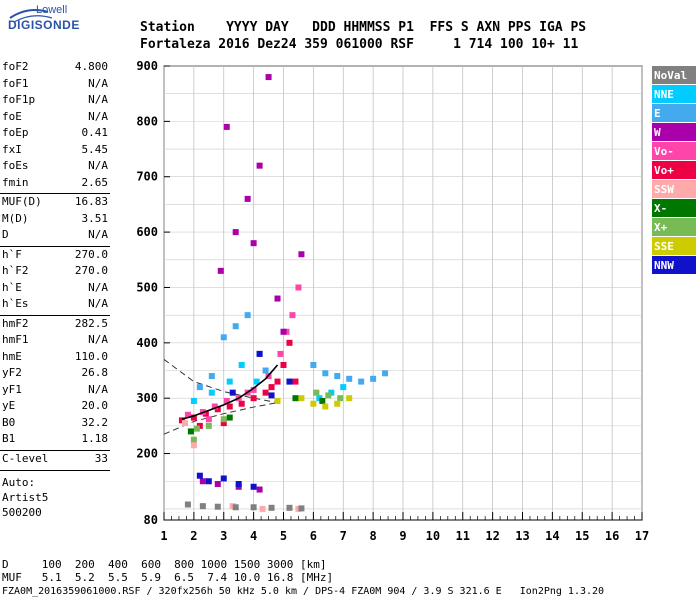 This screenshot has height=600, width=700. What do you see at coordinates (402, 536) in the screenshot?
I see `x-tick-label: 9` at bounding box center [402, 536].